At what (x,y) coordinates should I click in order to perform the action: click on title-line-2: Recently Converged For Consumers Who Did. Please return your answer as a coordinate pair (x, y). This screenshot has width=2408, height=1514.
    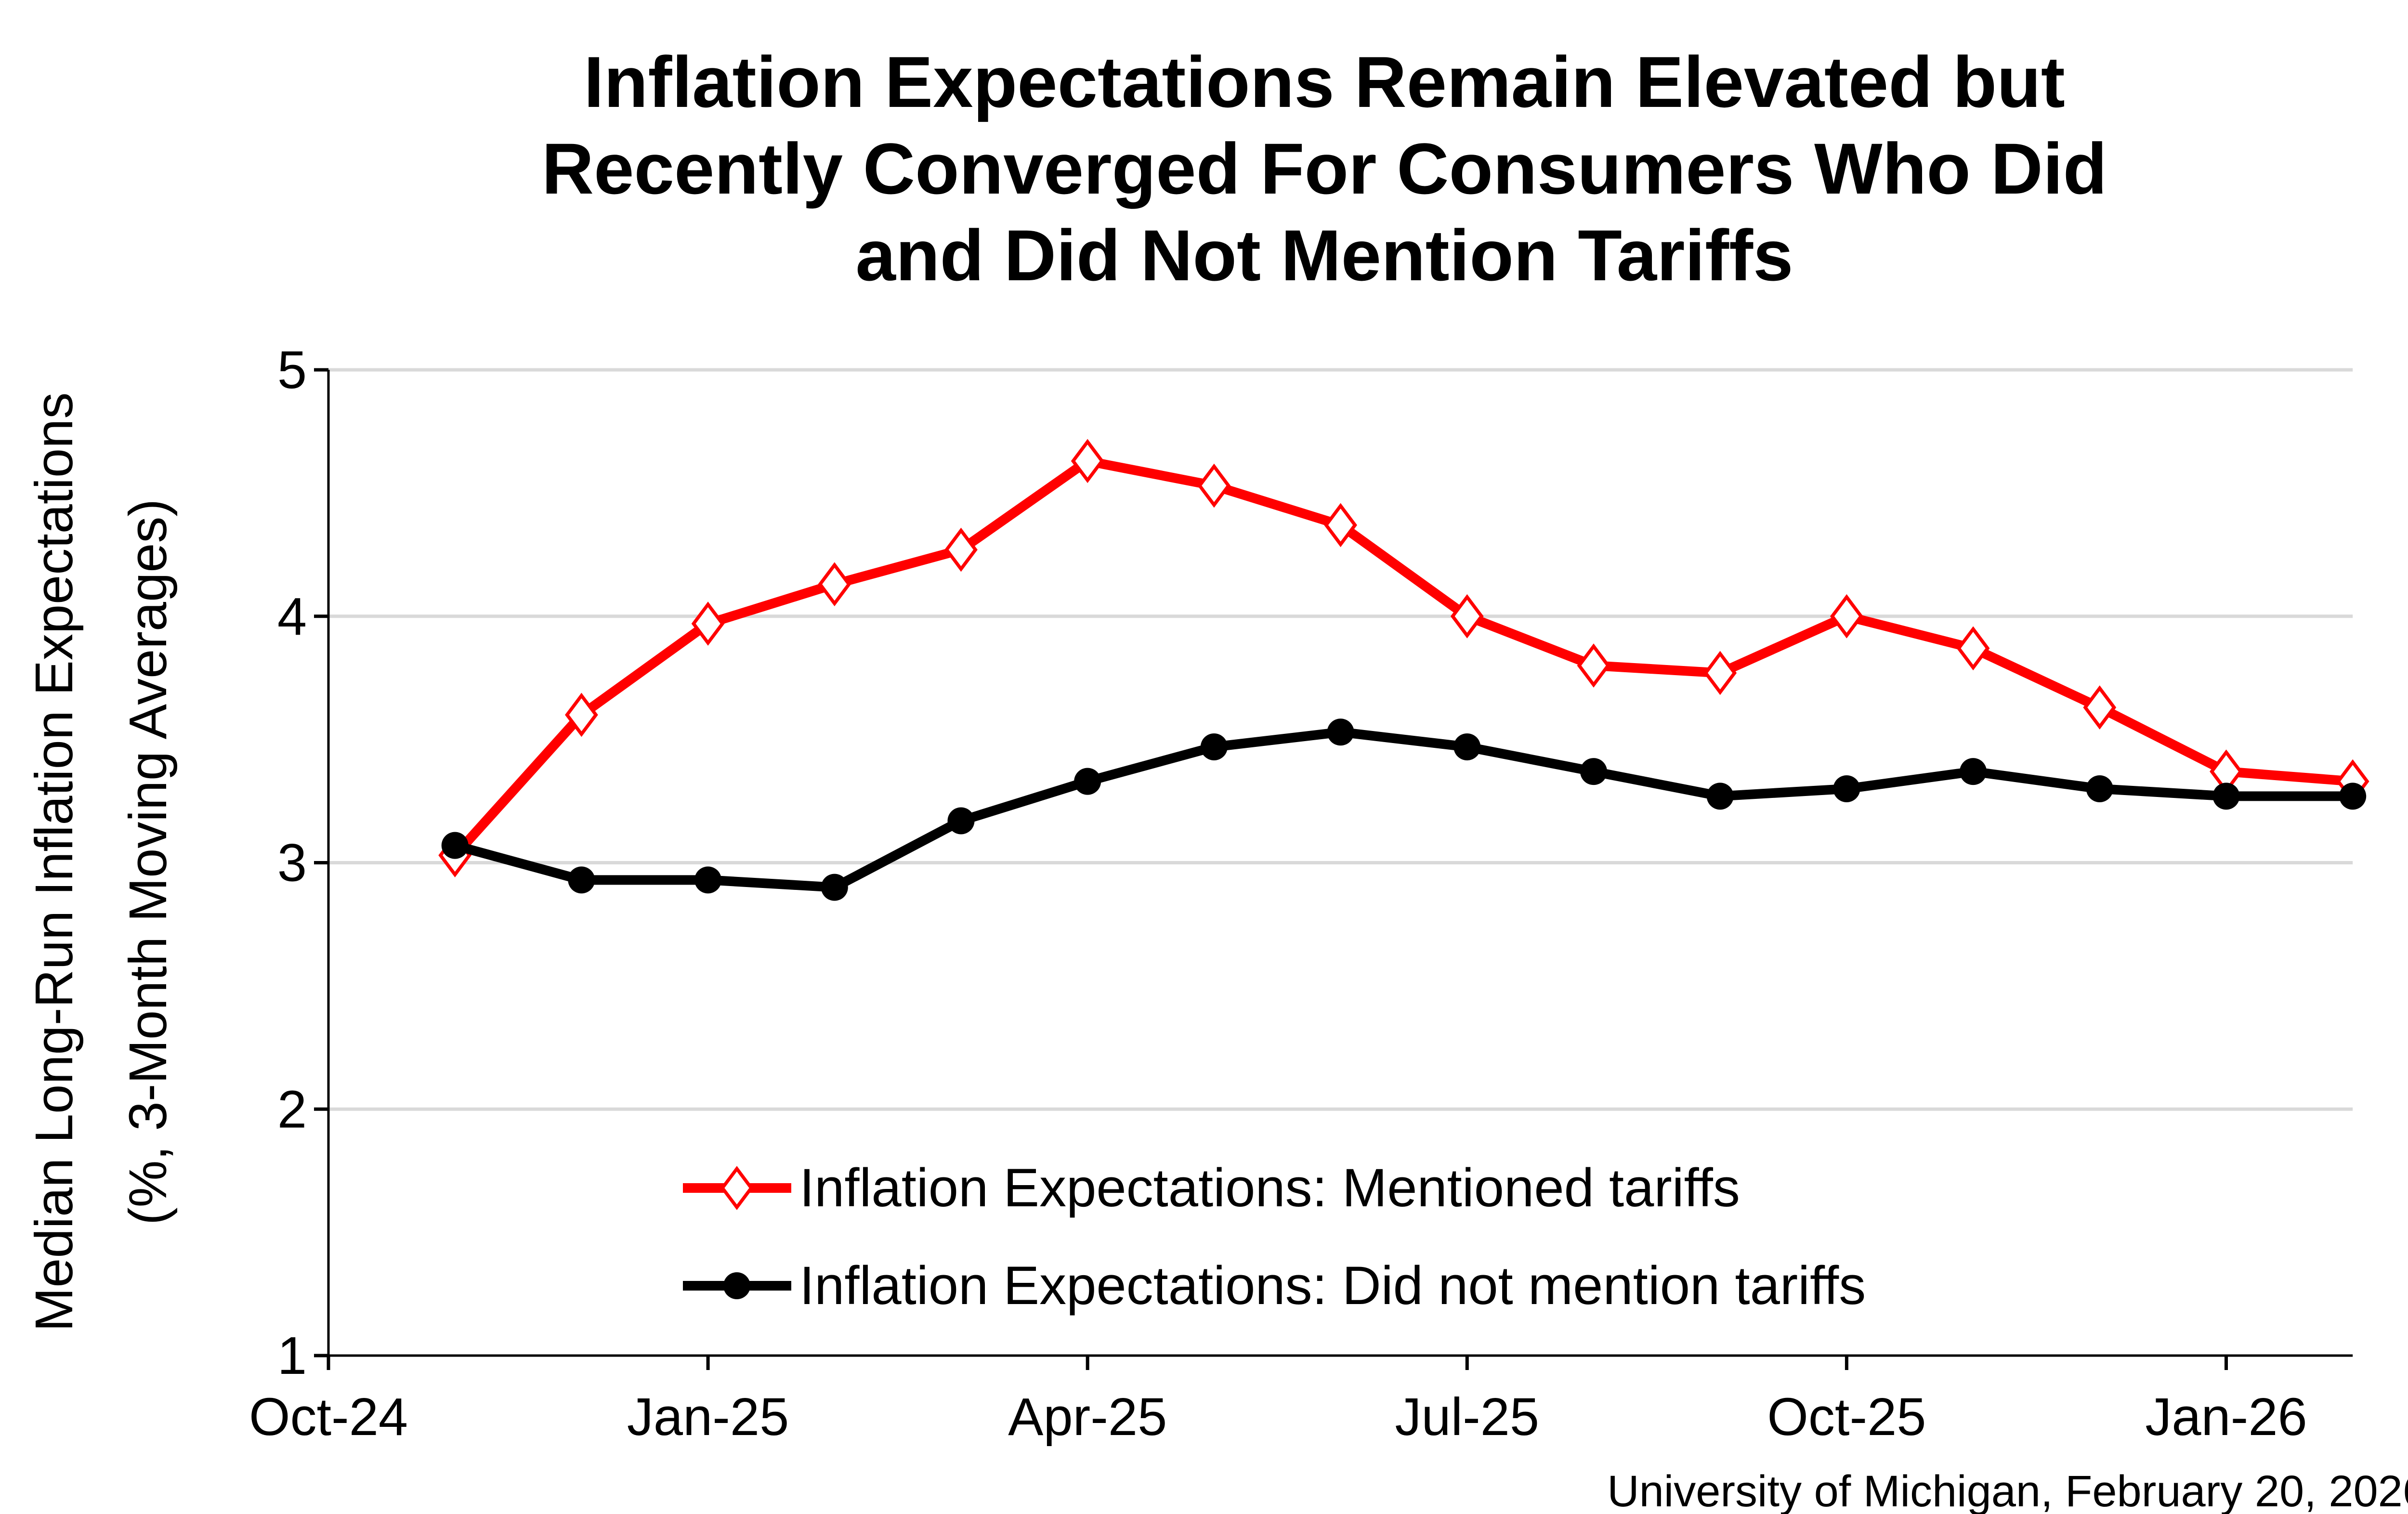
    Looking at the image, I should click on (1324, 168).